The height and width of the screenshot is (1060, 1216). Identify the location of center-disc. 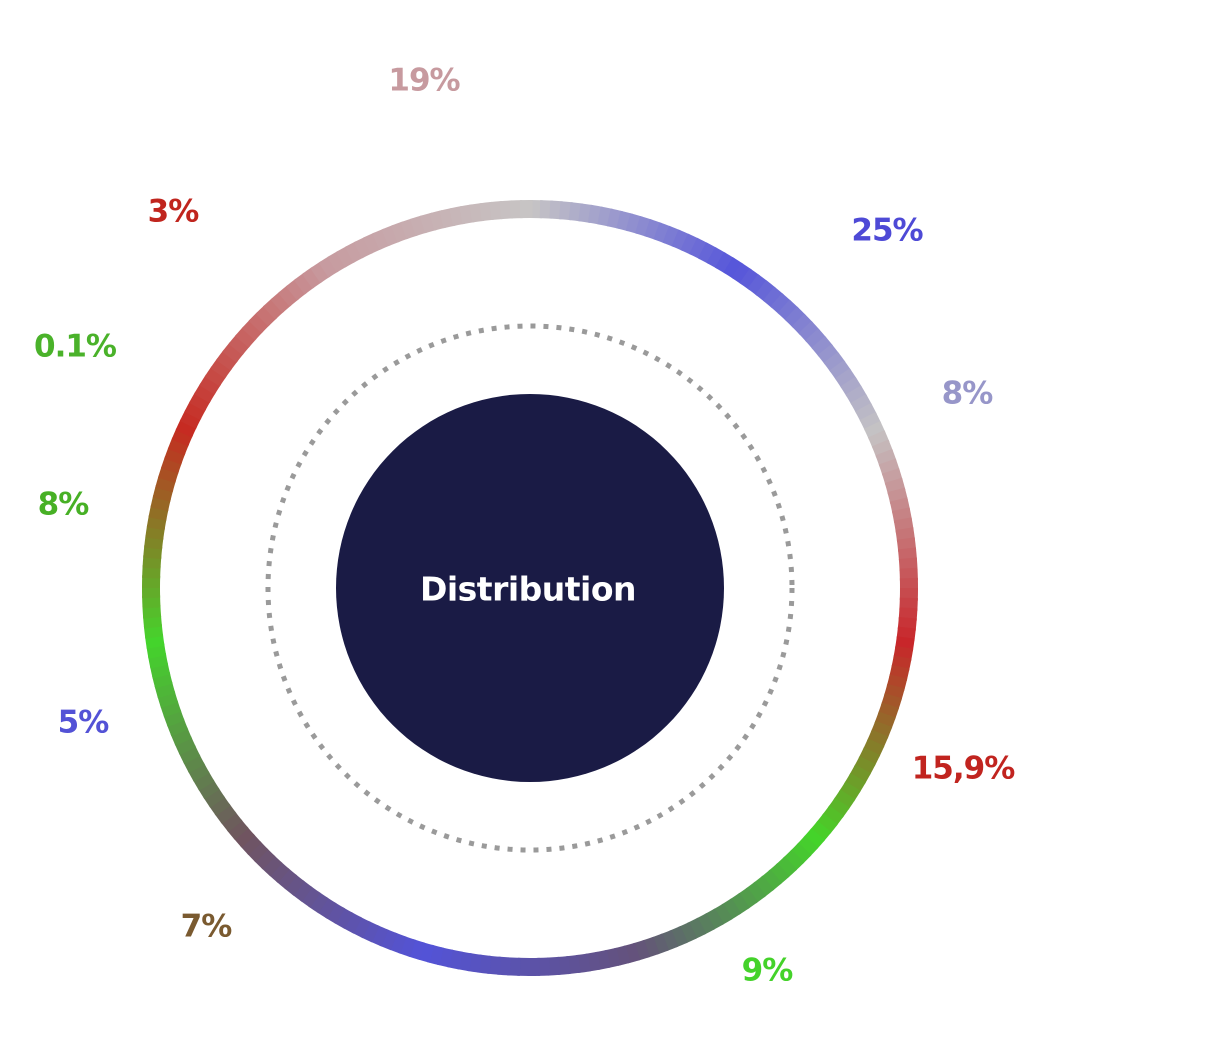
(530, 588).